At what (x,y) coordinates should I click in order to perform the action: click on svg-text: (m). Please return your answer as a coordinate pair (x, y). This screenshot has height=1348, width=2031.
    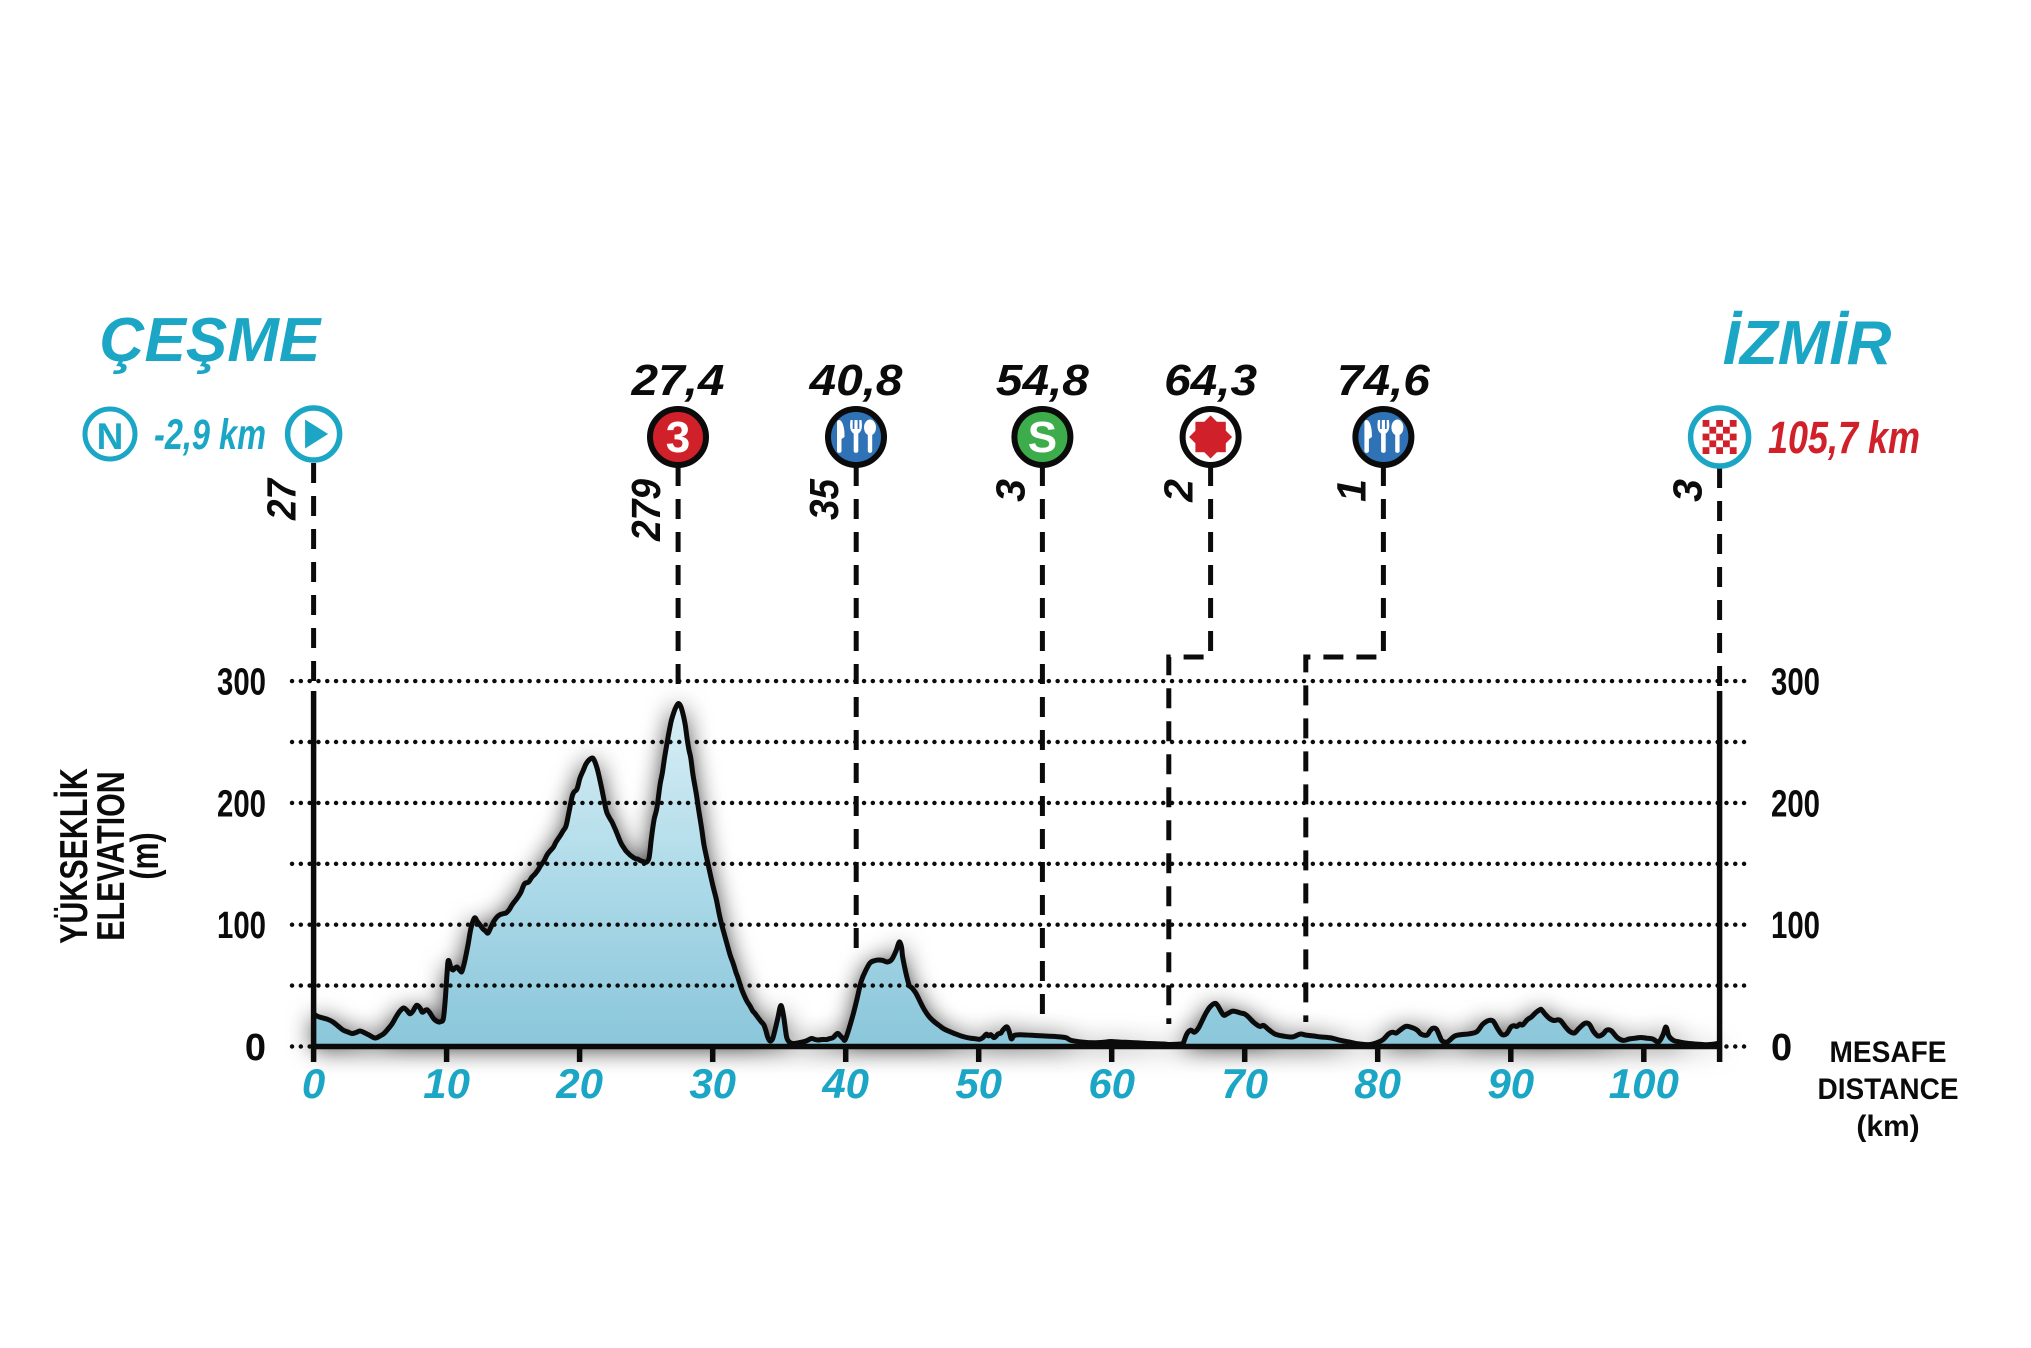
    Looking at the image, I should click on (144, 855).